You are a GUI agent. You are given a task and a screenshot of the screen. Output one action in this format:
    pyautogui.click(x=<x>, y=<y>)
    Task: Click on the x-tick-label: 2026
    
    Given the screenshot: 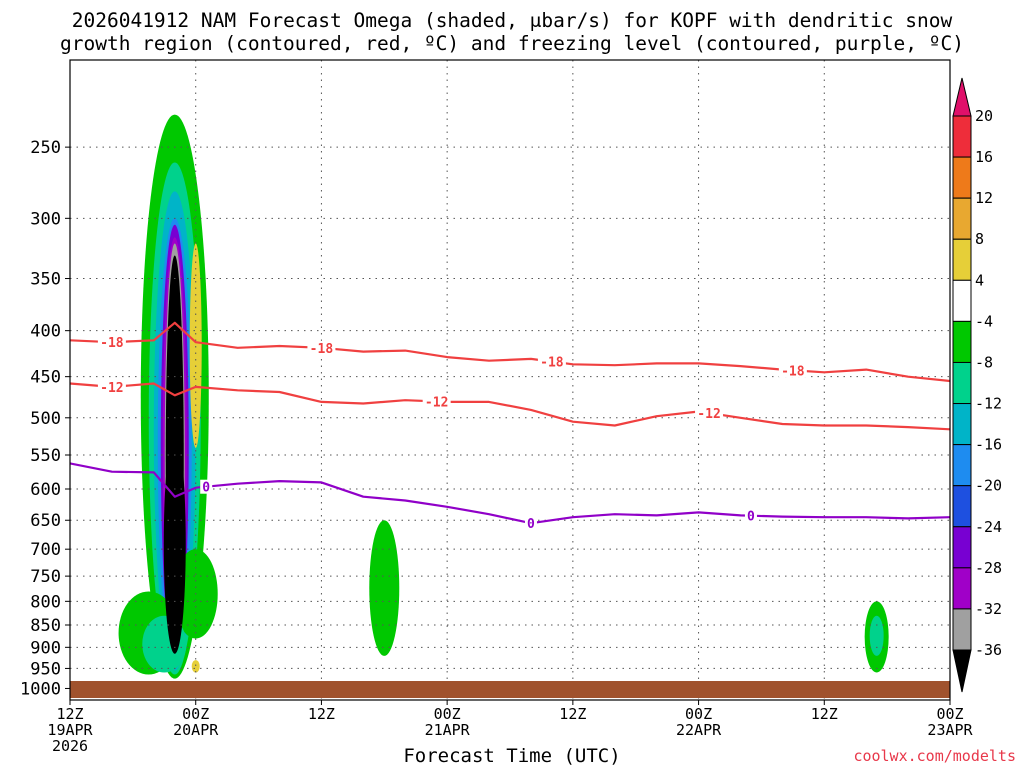 What is the action you would take?
    pyautogui.click(x=70, y=746)
    